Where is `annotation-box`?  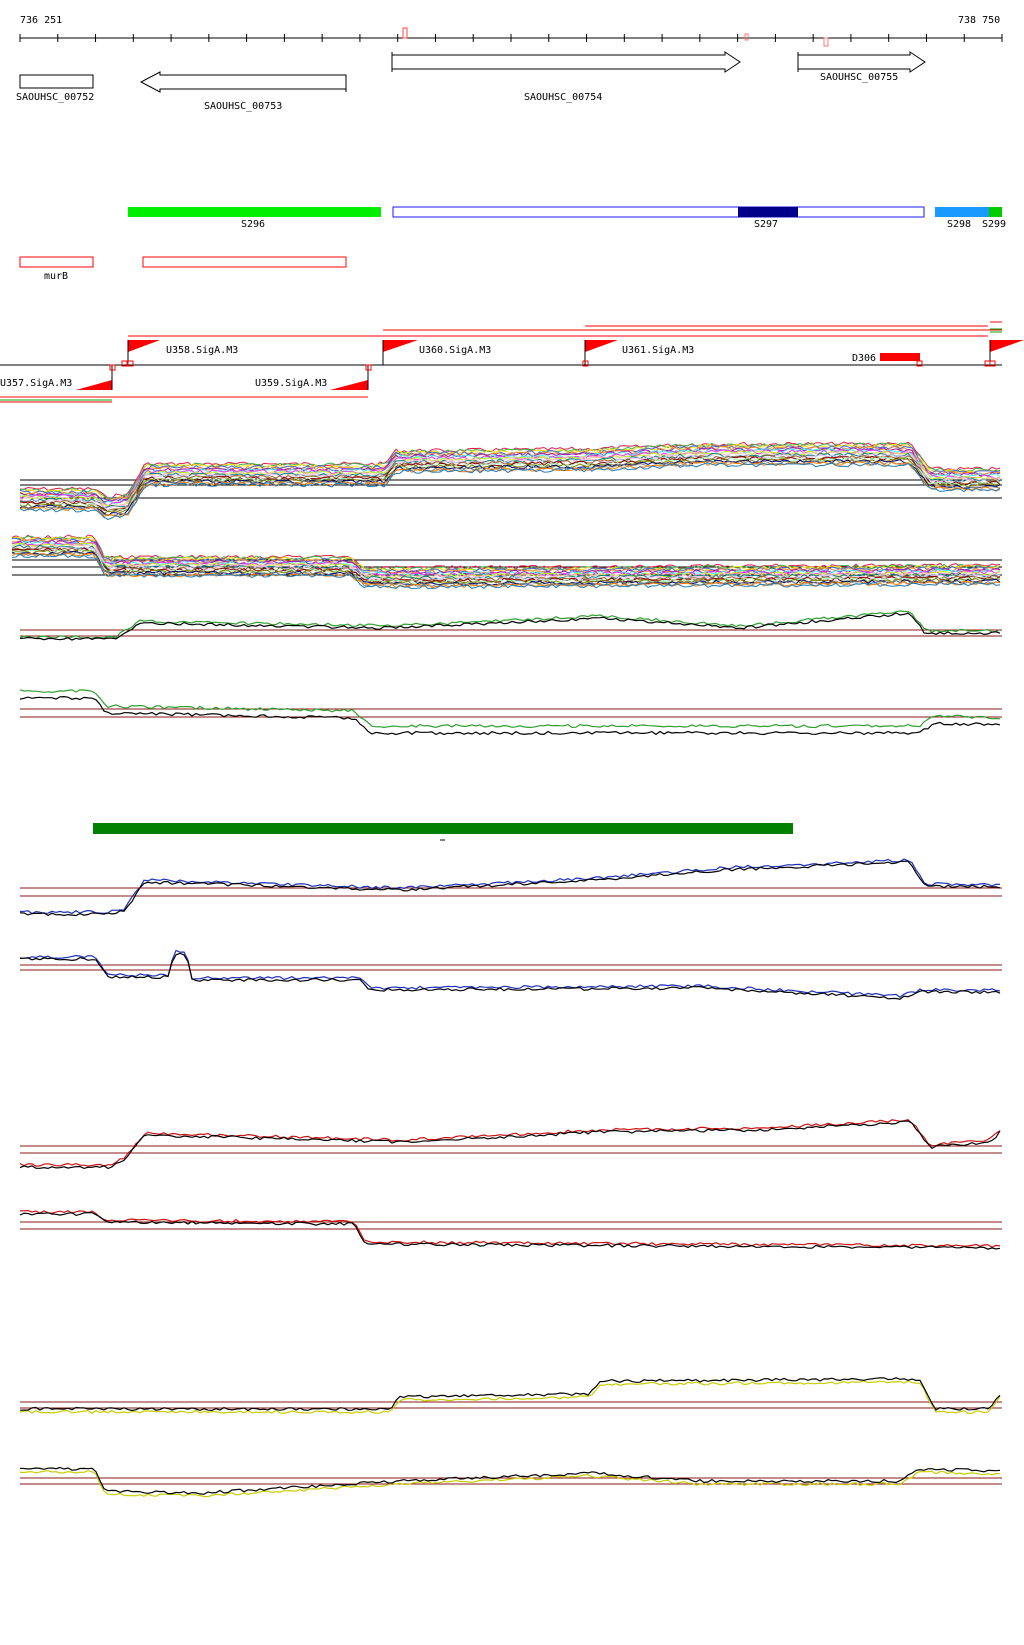
annotation-box is located at coordinates (244, 262).